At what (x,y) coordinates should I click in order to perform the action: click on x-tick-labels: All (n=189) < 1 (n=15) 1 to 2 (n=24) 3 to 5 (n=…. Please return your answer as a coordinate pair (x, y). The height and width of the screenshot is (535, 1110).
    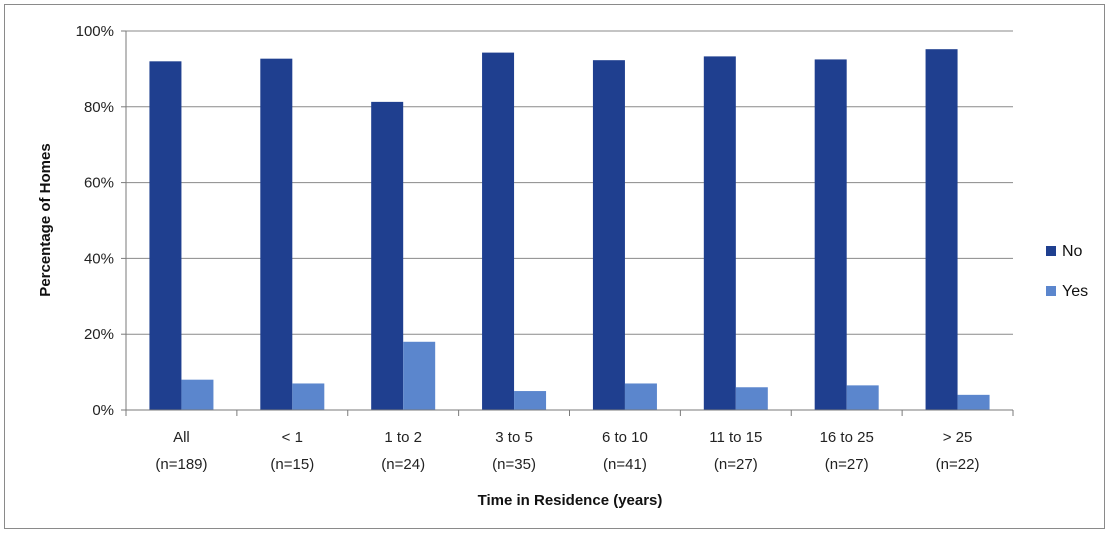
    Looking at the image, I should click on (567, 451).